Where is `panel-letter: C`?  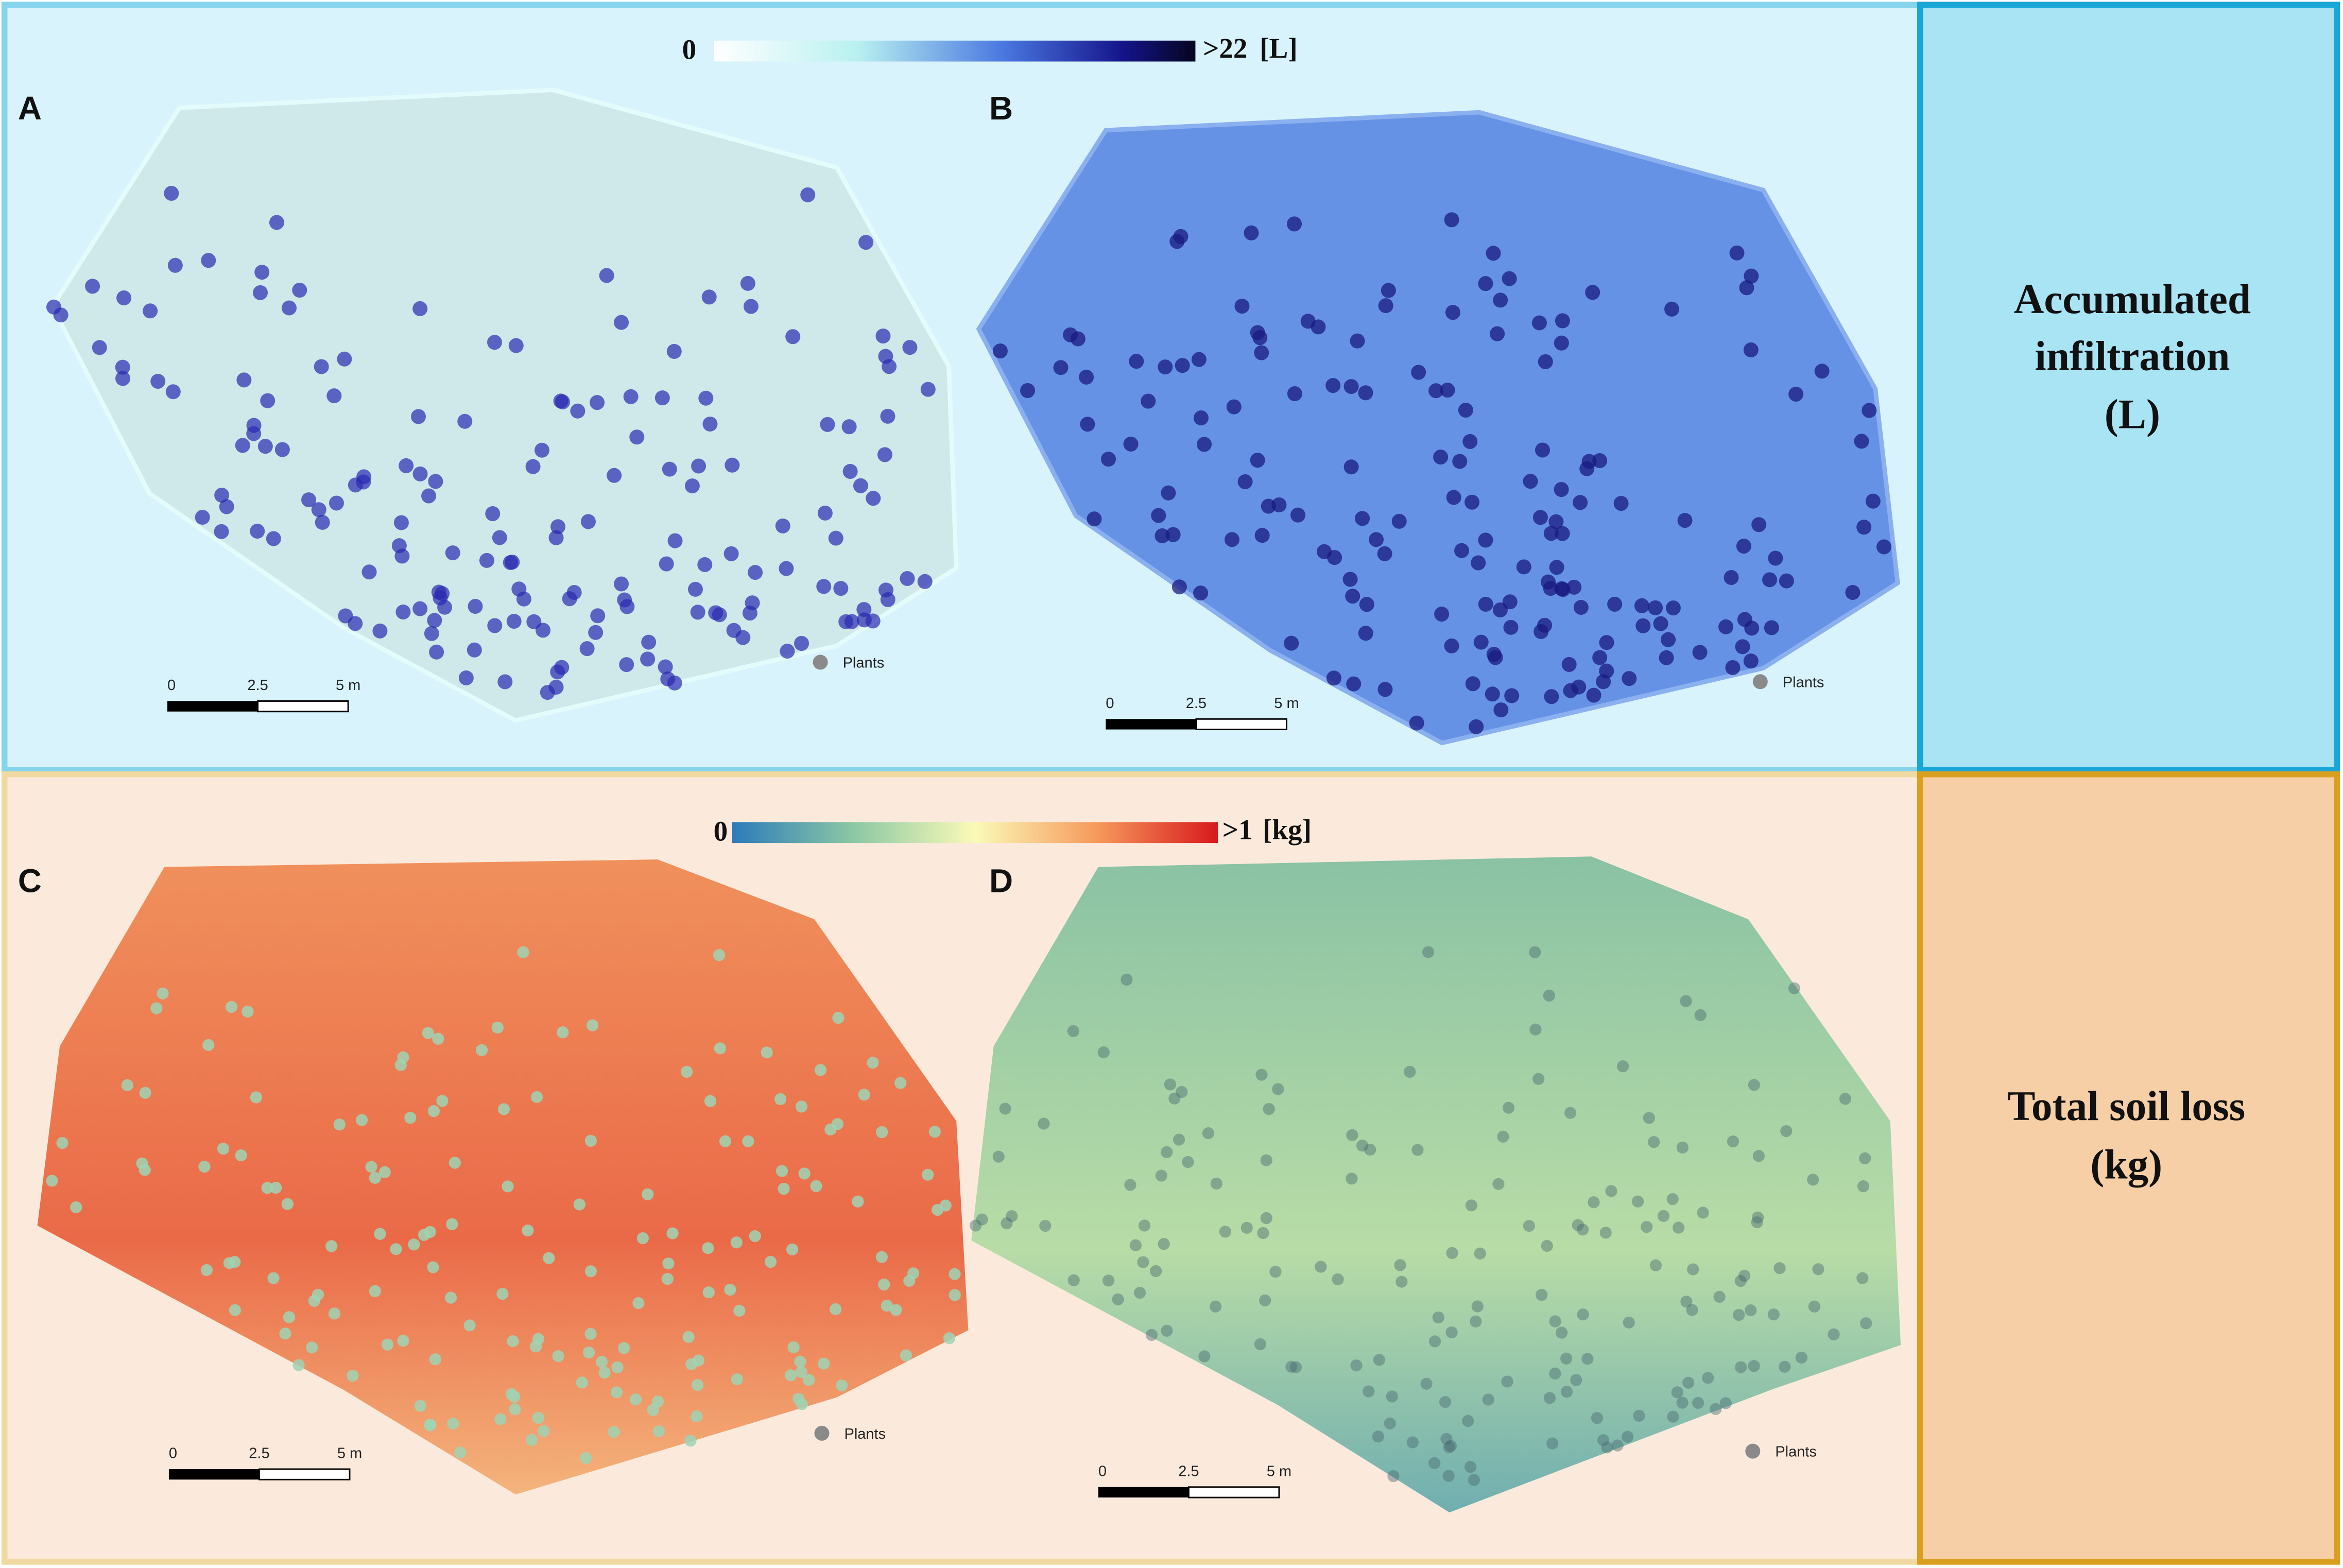 panel-letter: C is located at coordinates (30, 880).